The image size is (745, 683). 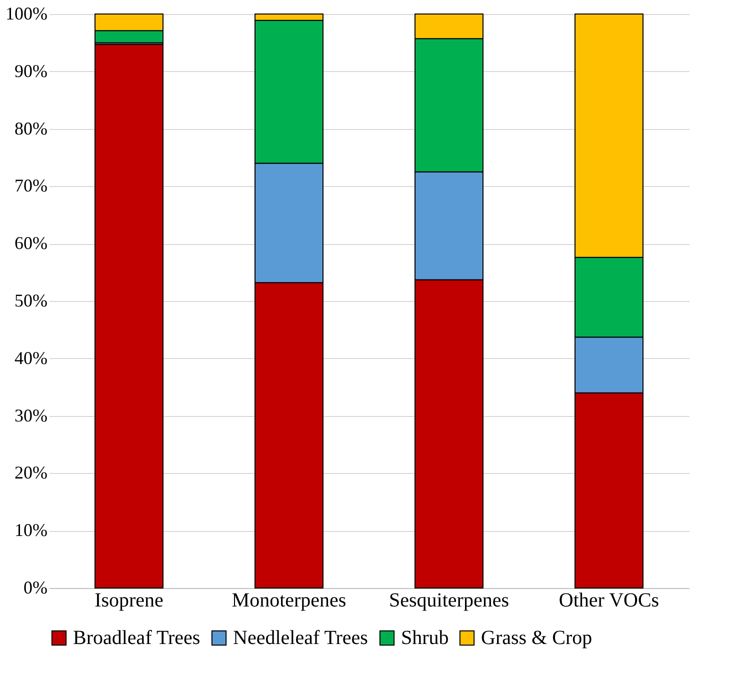 What do you see at coordinates (31, 186) in the screenshot?
I see `y-tick-label: 70%` at bounding box center [31, 186].